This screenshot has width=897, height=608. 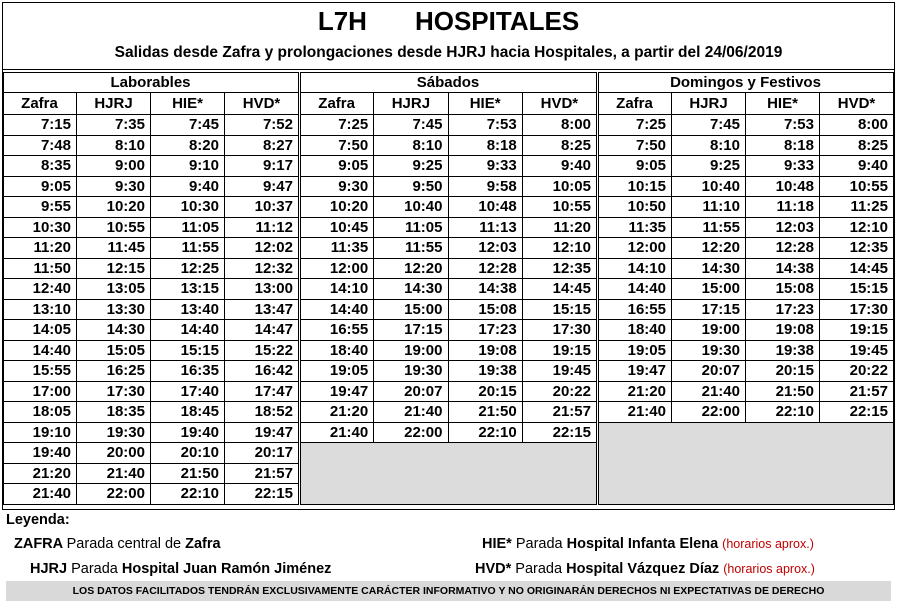 What do you see at coordinates (411, 289) in the screenshot?
I see `time-cell: 14:30` at bounding box center [411, 289].